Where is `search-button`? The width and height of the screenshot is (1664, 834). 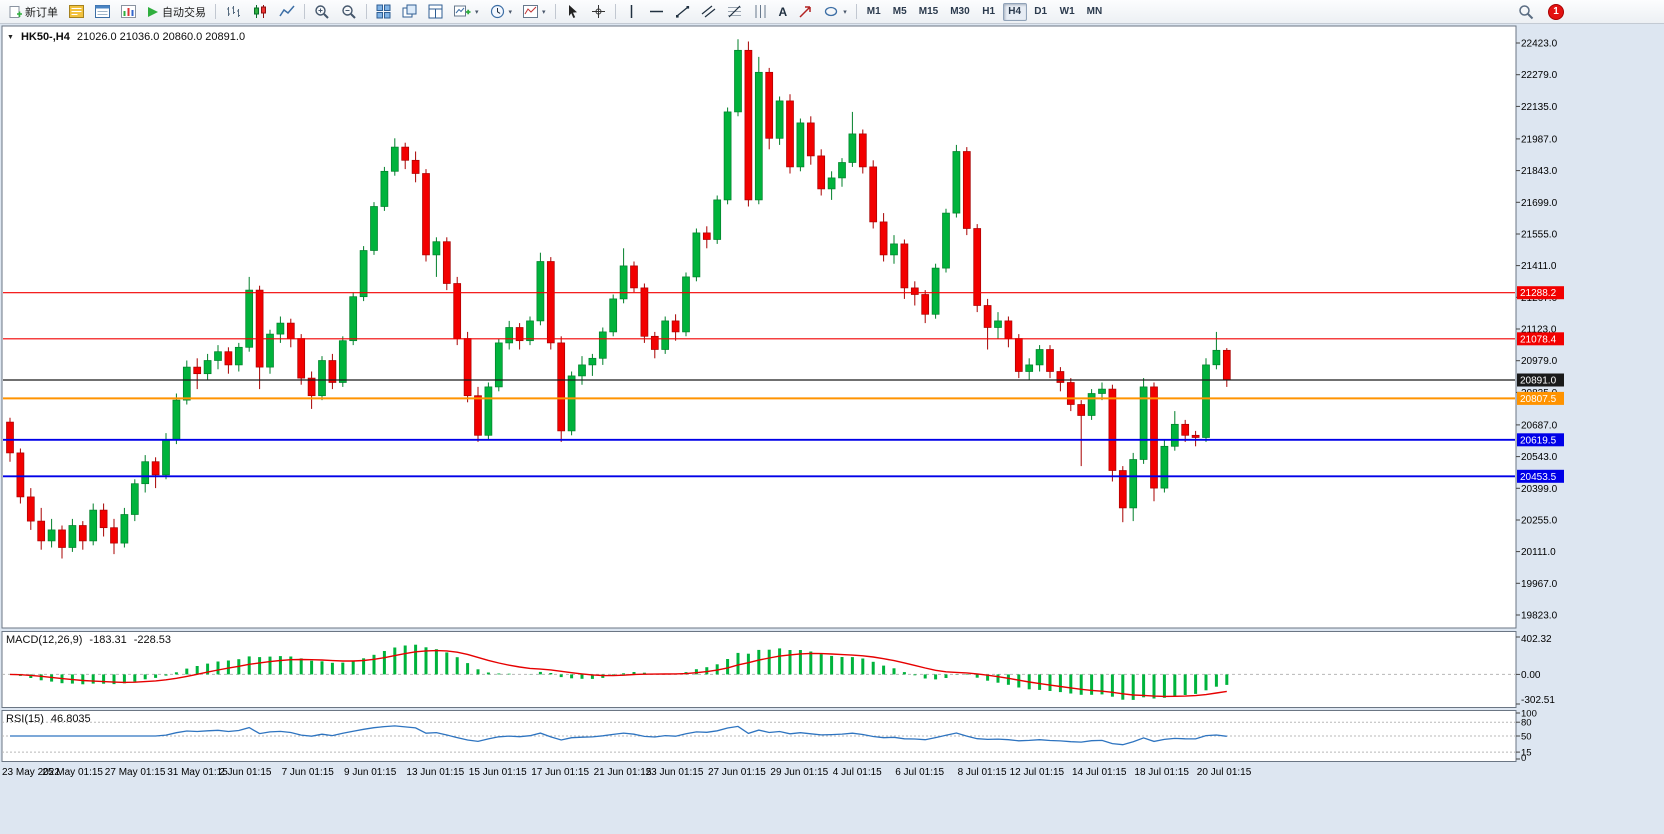 search-button is located at coordinates (1526, 12).